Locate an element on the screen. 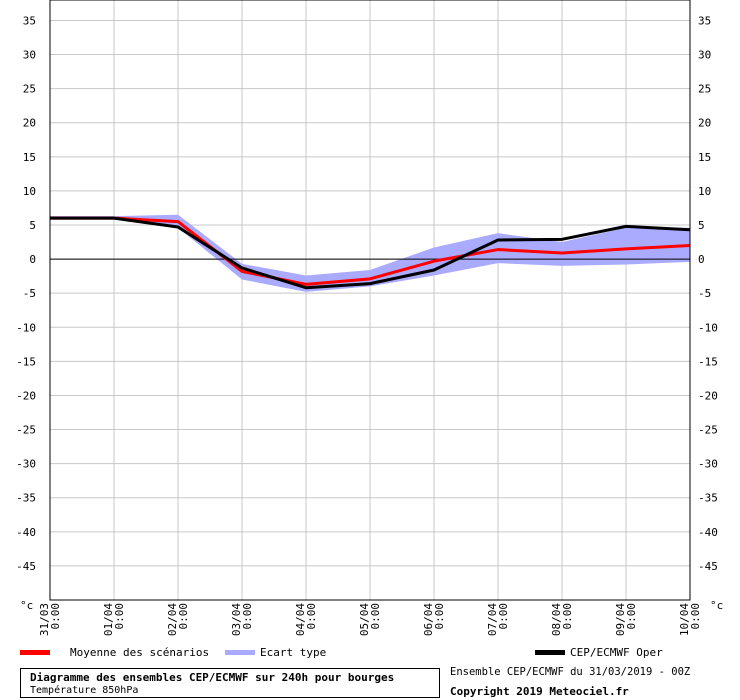  x-tick-date-5: 05/04 is located at coordinates (364, 619).